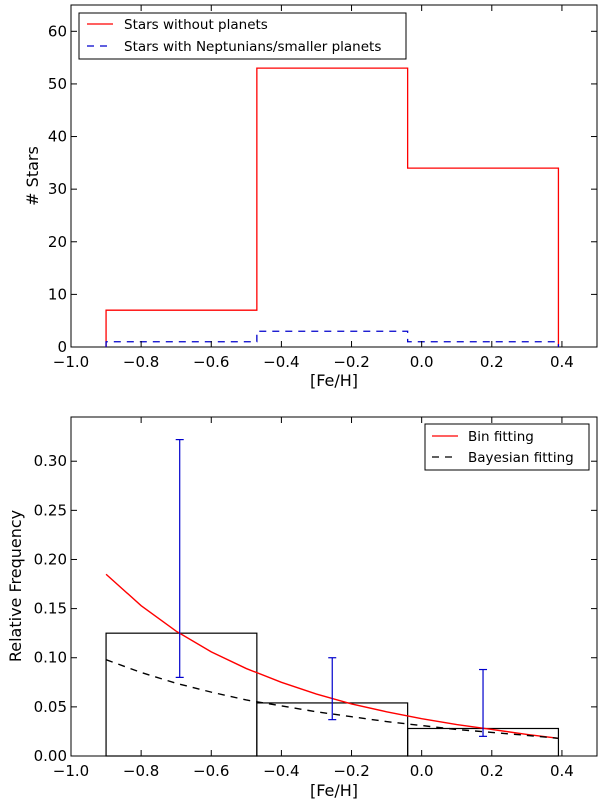  I want to click on y-tick-label: 40, so click(57, 137).